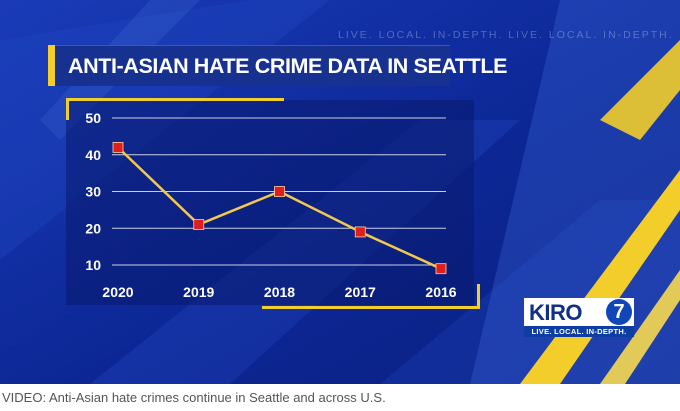 The image size is (680, 411). I want to click on chart-title: ANTI-ASIAN HATE CRIME DATA IN SEATTLE, so click(288, 66).